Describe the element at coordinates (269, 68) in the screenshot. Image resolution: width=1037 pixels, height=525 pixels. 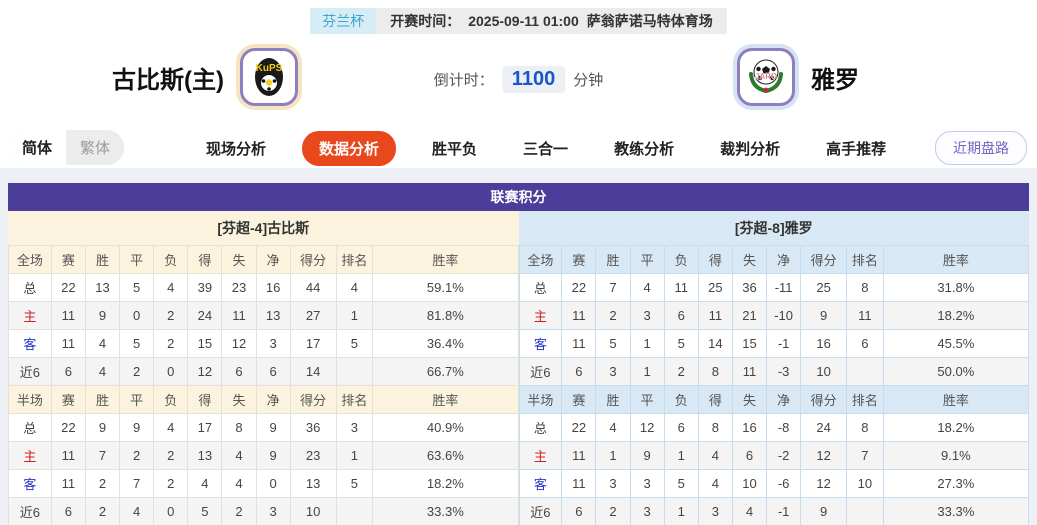
I see `svg-text: KuPS` at that location.